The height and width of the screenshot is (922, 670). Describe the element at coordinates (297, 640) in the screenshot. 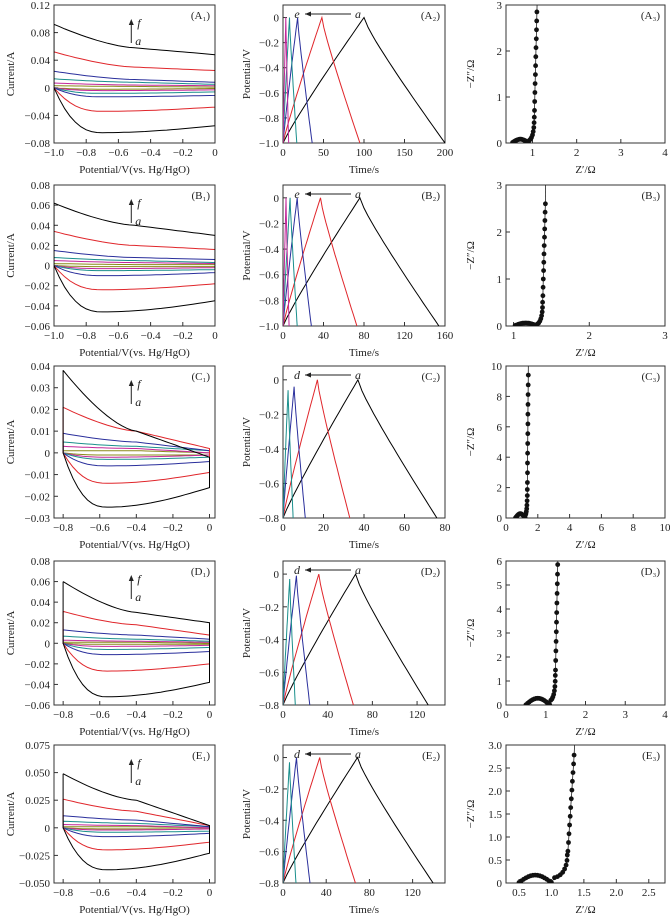

I see `gcd-curve-c` at that location.